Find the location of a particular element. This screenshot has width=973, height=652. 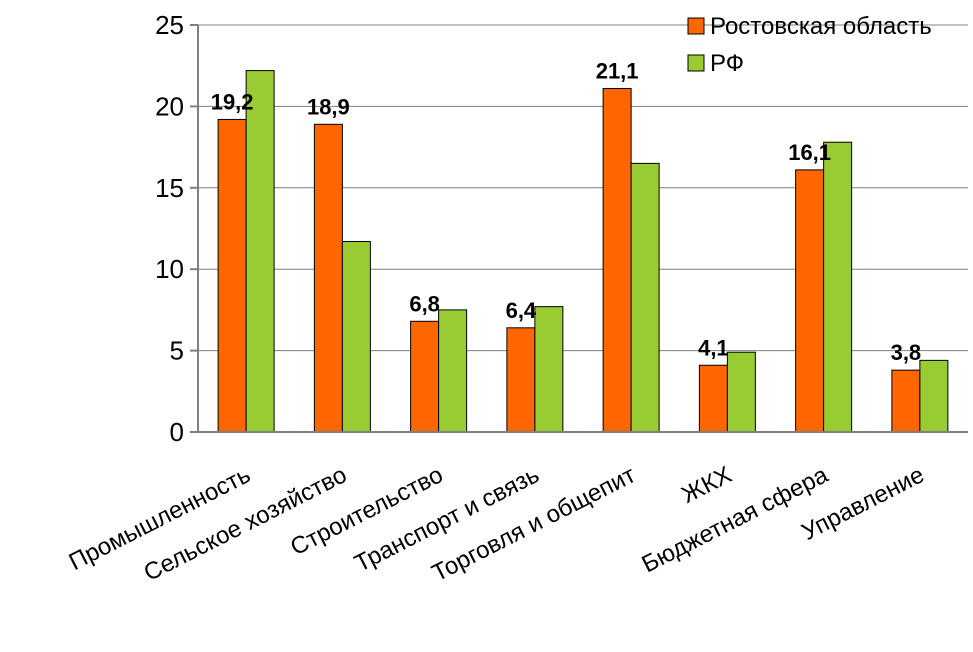

data-label: 21,1 is located at coordinates (617, 70).